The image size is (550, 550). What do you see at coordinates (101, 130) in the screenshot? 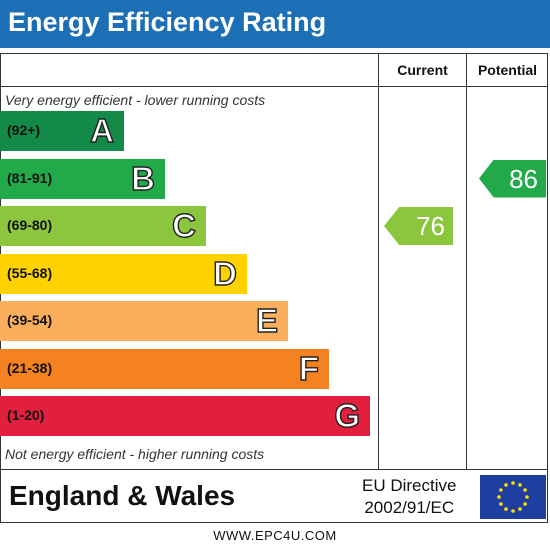
I see `band-letter-label: A` at bounding box center [101, 130].